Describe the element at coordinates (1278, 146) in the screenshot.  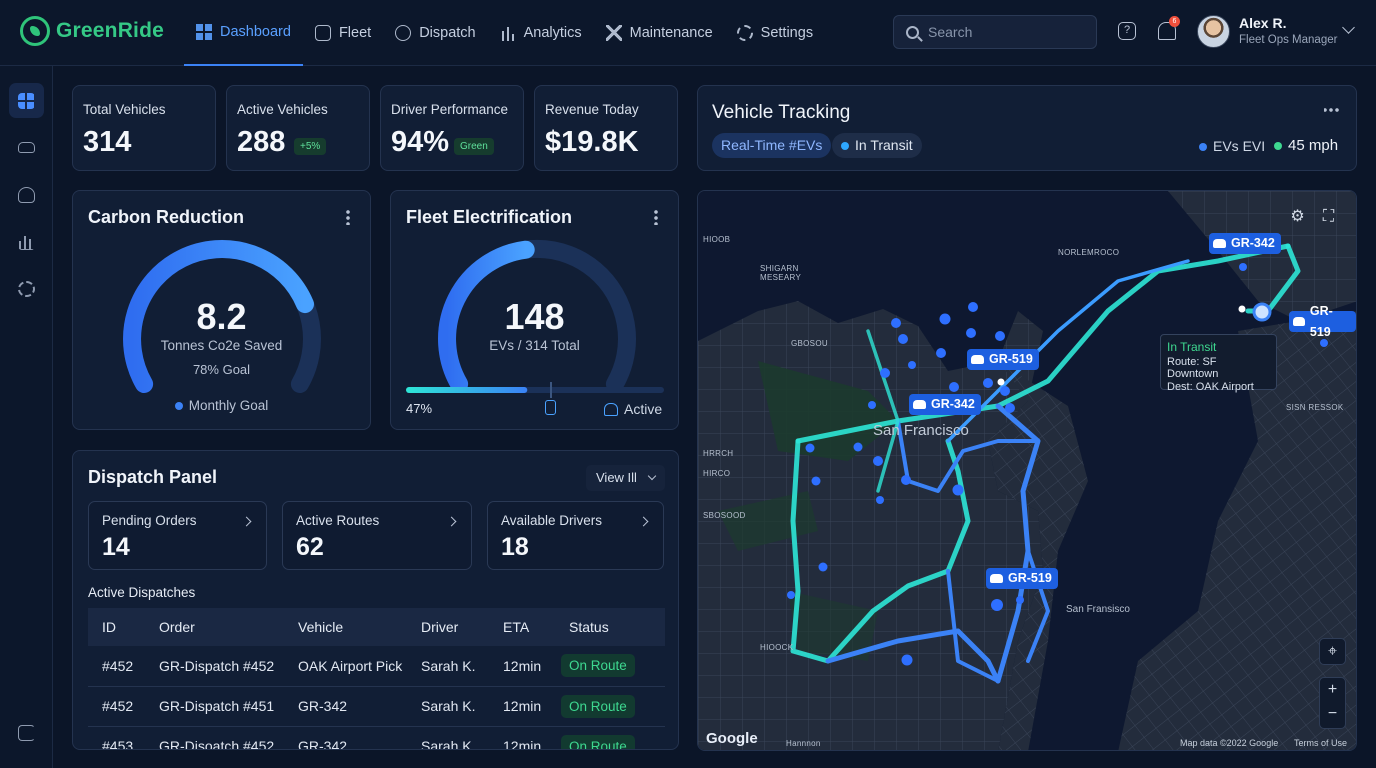
I see `speed-dot-icon` at that location.